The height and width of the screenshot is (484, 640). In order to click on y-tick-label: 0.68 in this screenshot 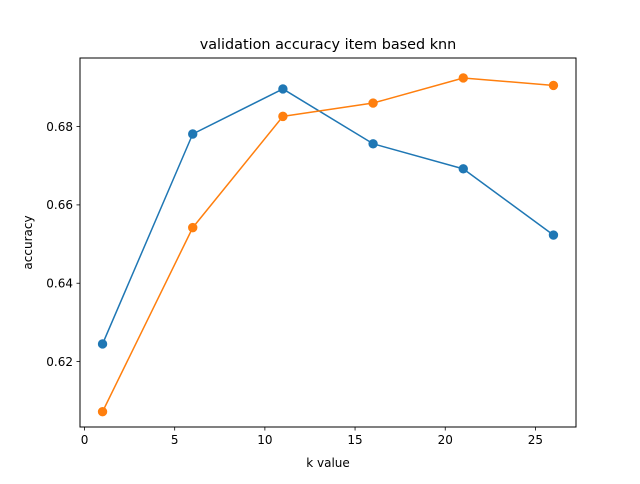, I will do `click(59, 127)`.